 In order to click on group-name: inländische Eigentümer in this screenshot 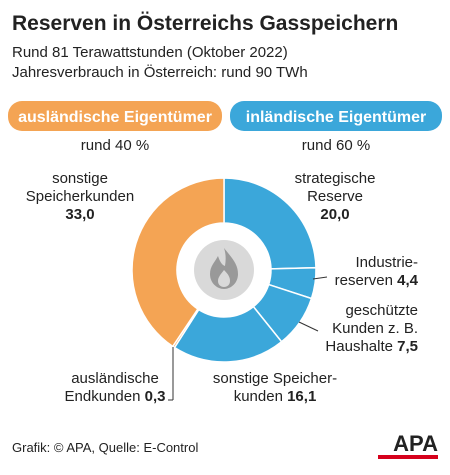, I will do `click(336, 117)`.